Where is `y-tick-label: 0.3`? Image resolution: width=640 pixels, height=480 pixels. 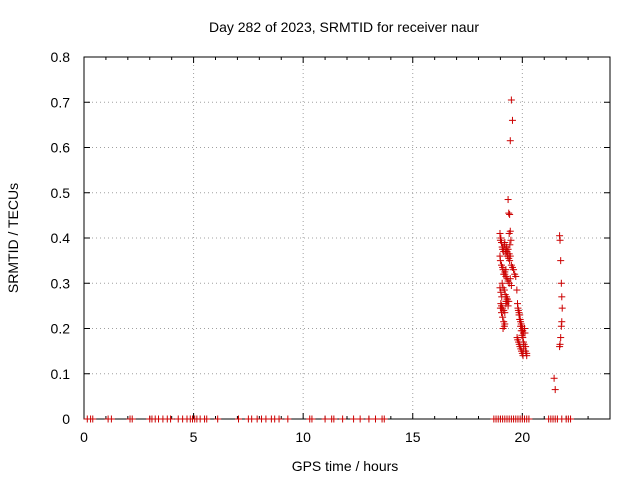 y-tick-label: 0.3 is located at coordinates (61, 283).